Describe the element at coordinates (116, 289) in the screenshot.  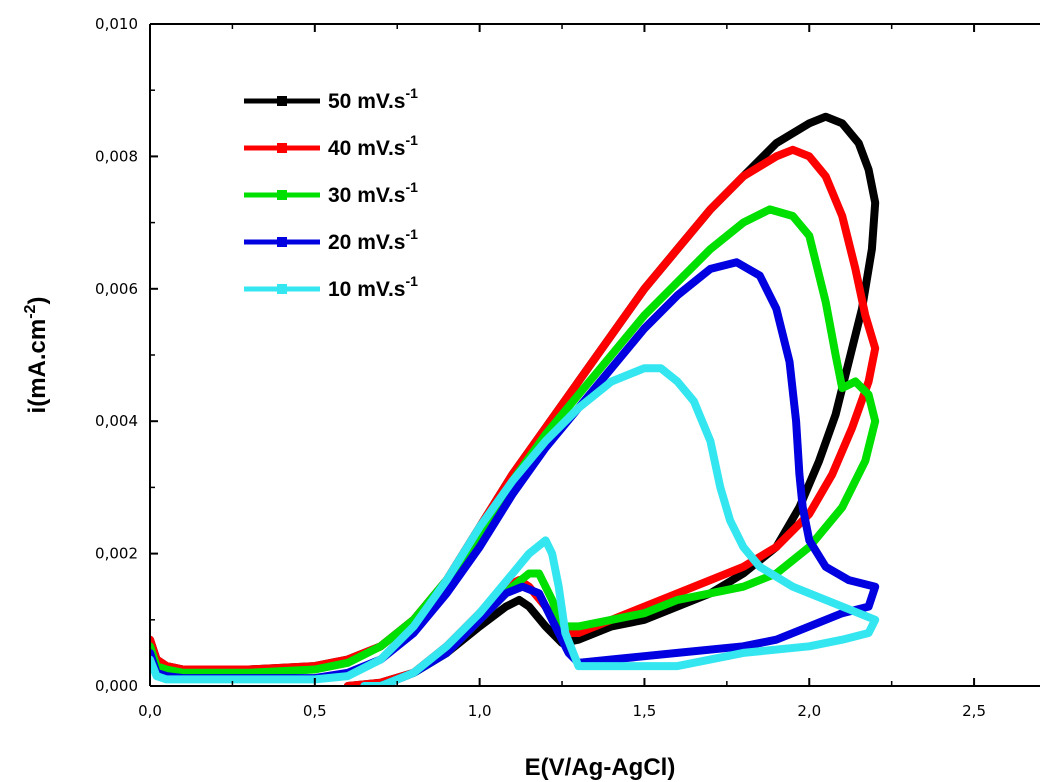
I see `y-tick-label: 0,006` at that location.